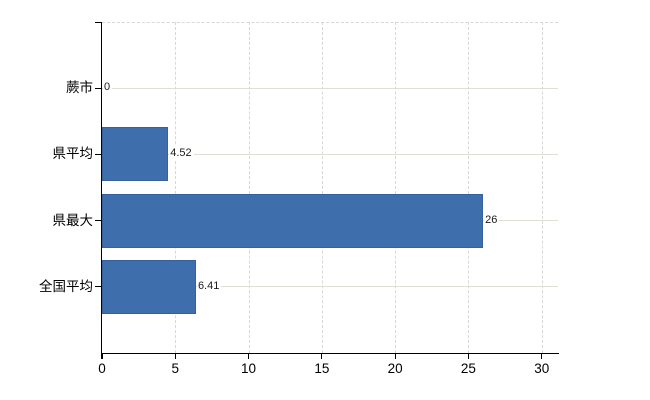 The image size is (650, 400). I want to click on x-tick-label: 20, so click(395, 368).